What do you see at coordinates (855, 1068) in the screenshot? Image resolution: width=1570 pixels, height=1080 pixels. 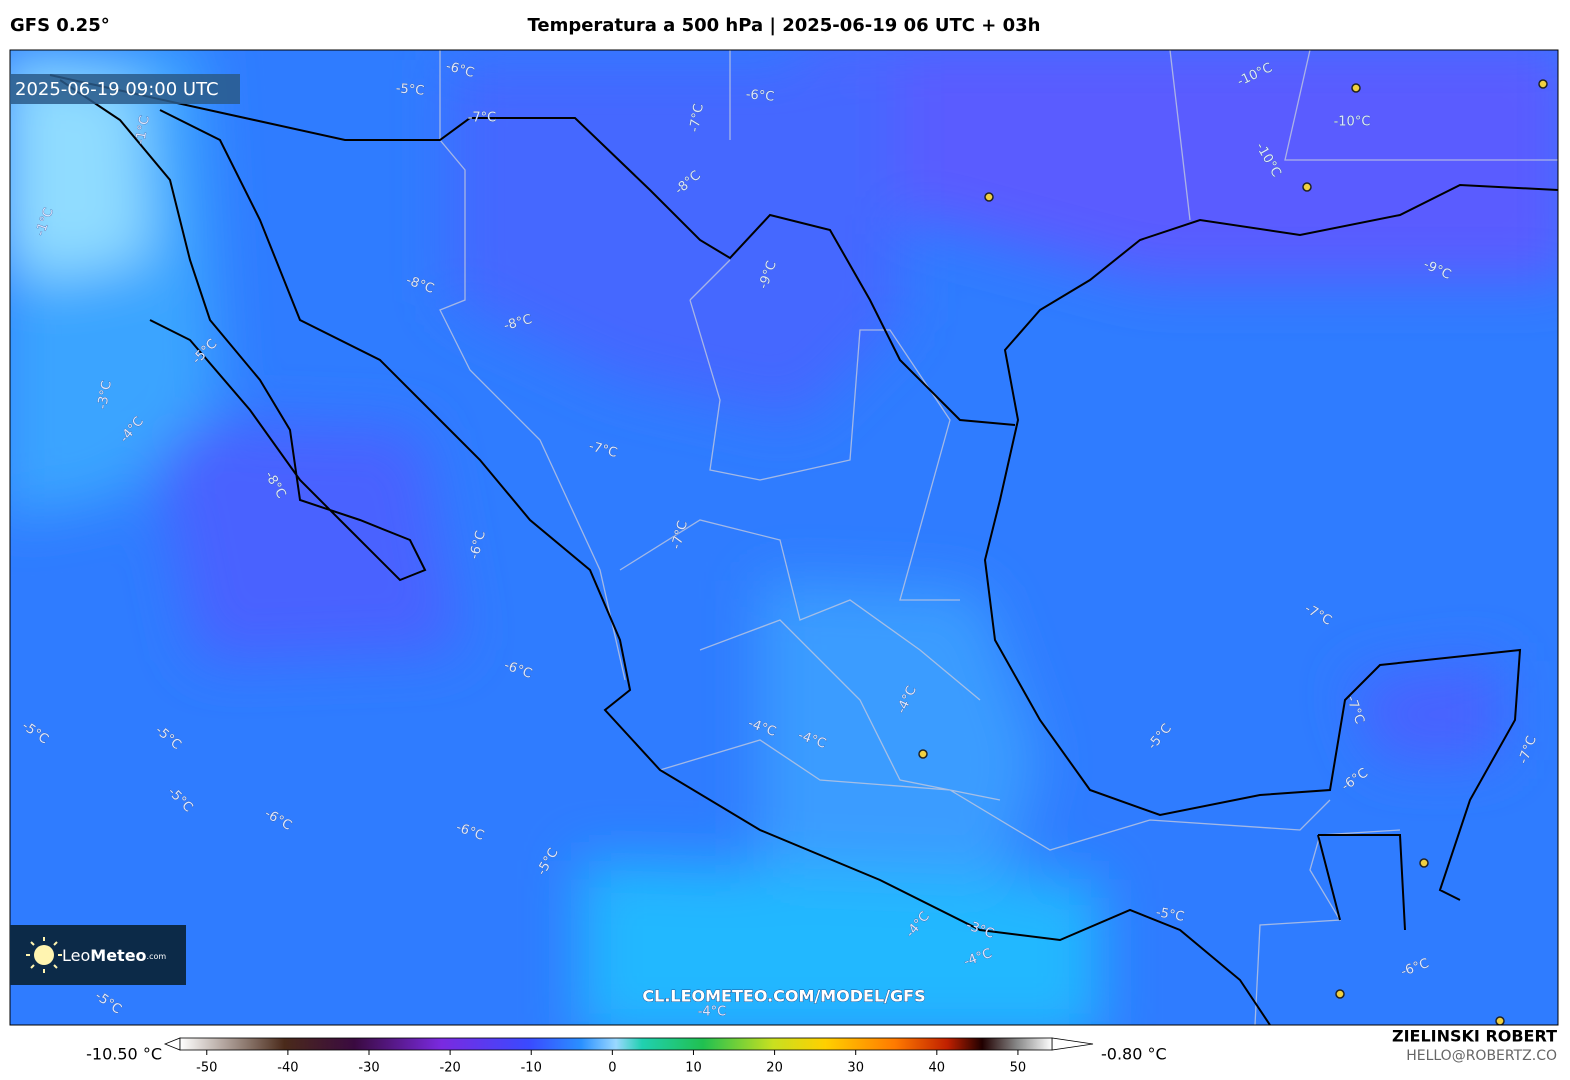 I see `colorbar-tick-label: 30` at bounding box center [855, 1068].